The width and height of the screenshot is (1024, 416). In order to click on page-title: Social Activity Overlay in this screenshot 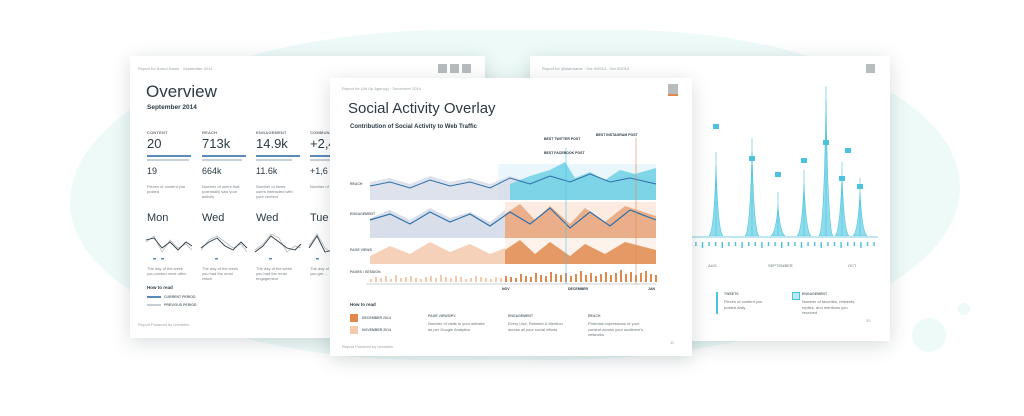, I will do `click(422, 108)`.